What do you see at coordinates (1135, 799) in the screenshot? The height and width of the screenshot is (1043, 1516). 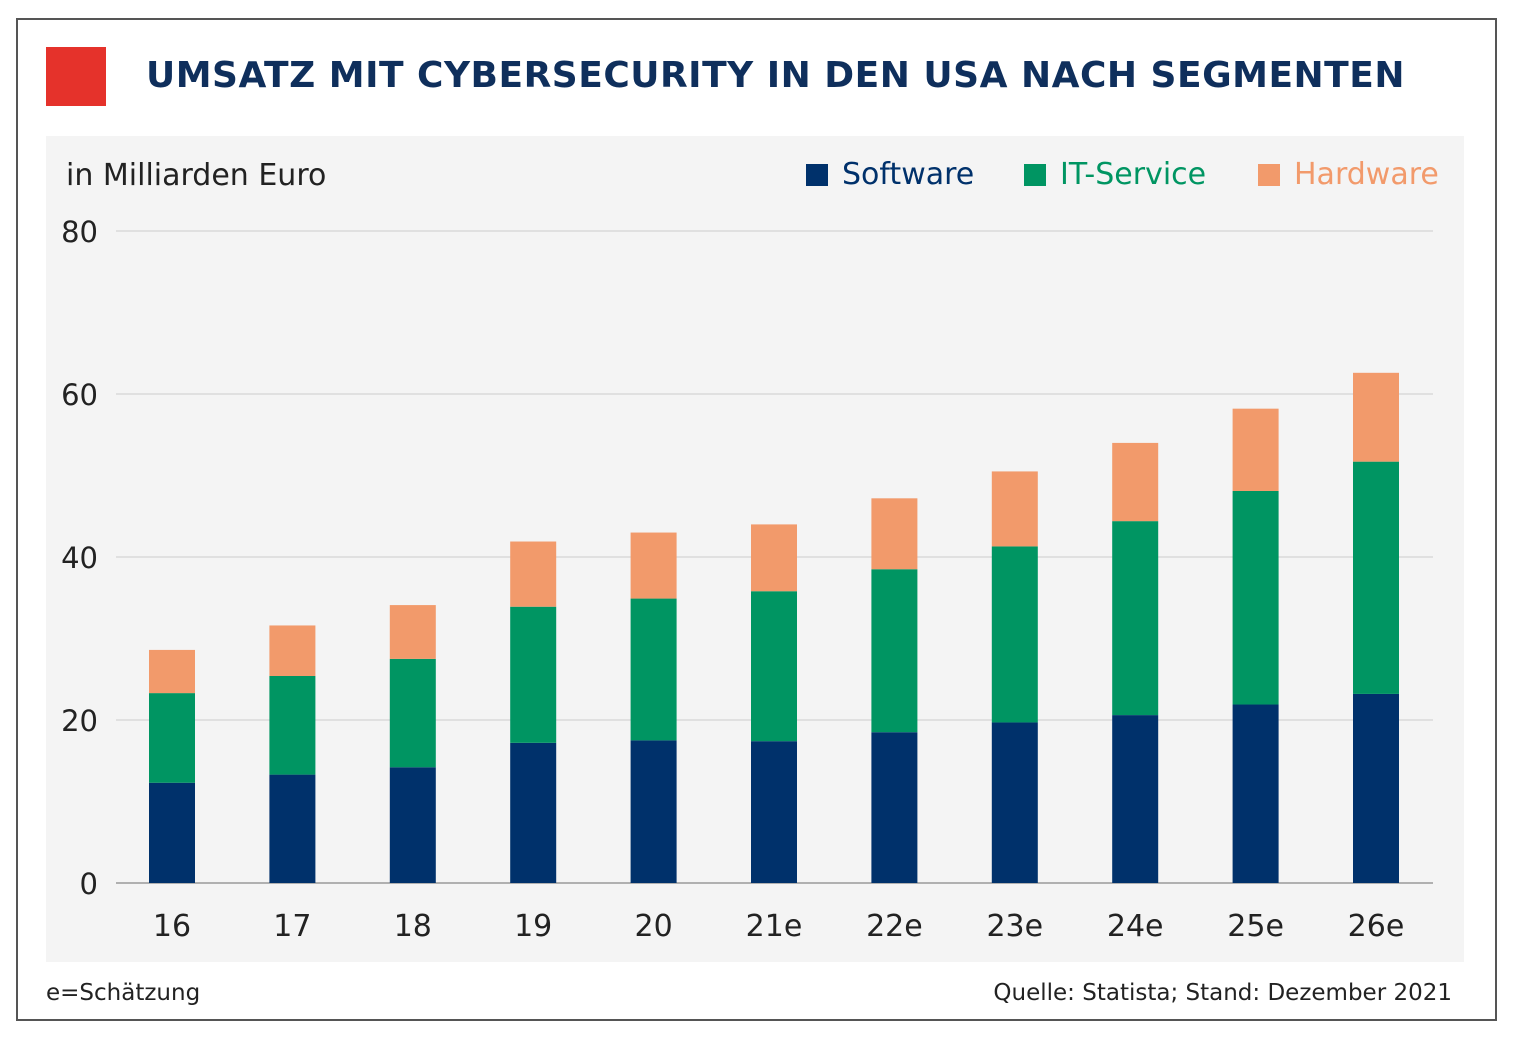 I see `bar-software-24e` at bounding box center [1135, 799].